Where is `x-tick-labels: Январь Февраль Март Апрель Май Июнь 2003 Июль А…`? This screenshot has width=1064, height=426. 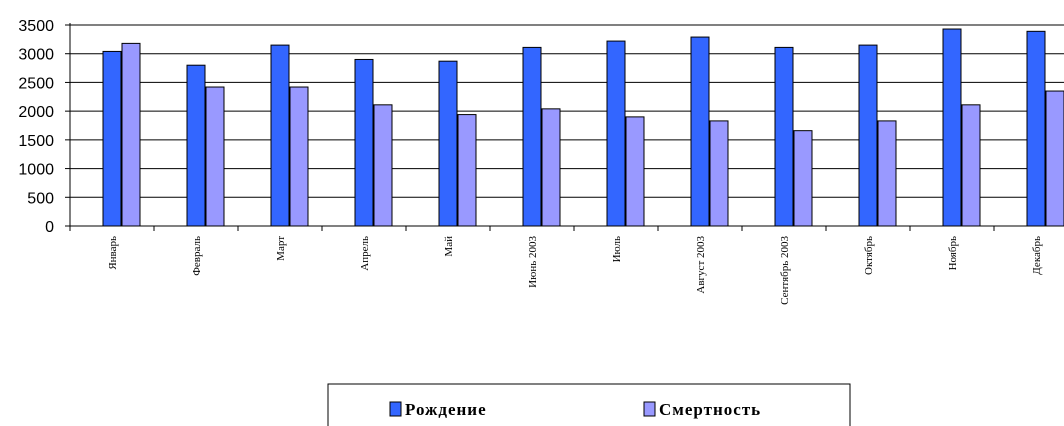
x-tick-labels: Январь Февраль Март Апрель Май Июнь 2003 Июль А… is located at coordinates (575, 270).